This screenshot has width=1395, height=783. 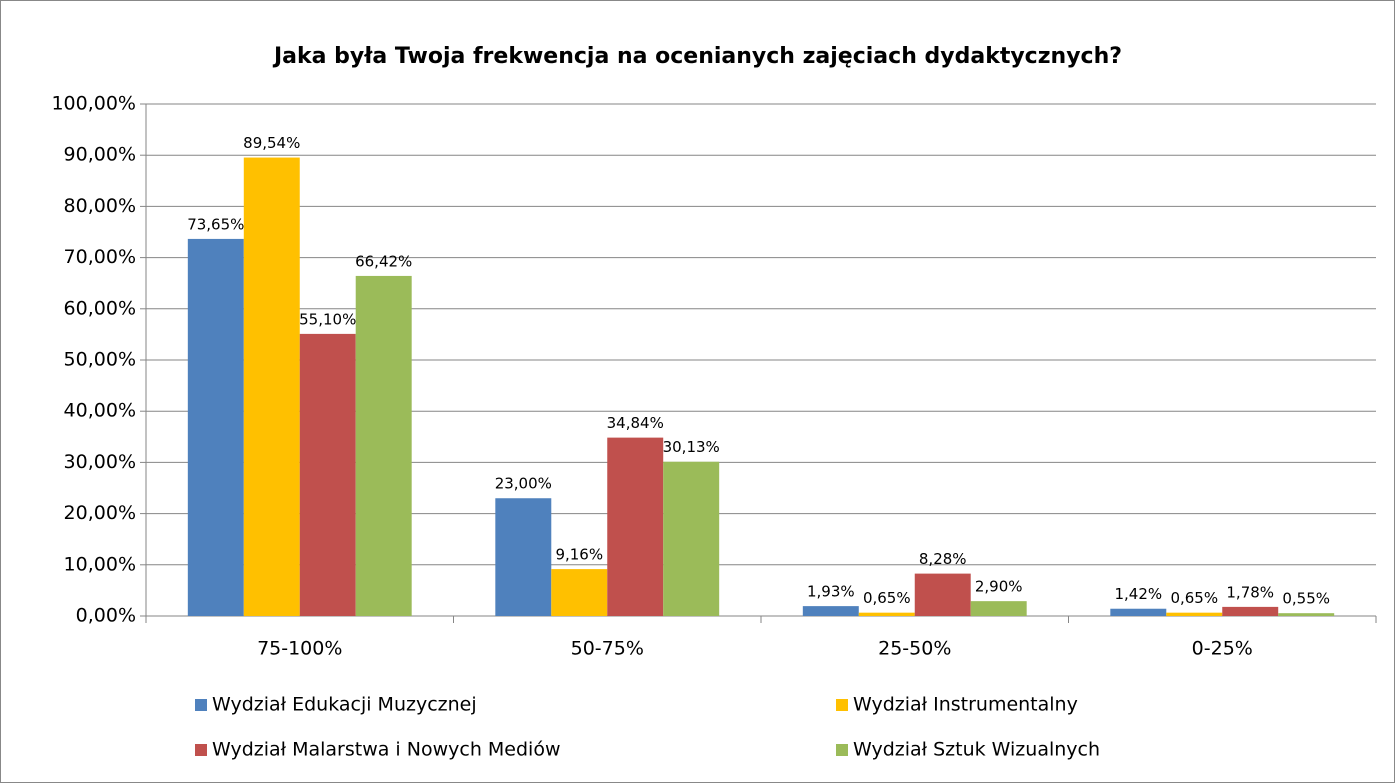 What do you see at coordinates (386, 750) in the screenshot?
I see `legend-label: Wydział Malarstwa i Nowych Mediów` at bounding box center [386, 750].